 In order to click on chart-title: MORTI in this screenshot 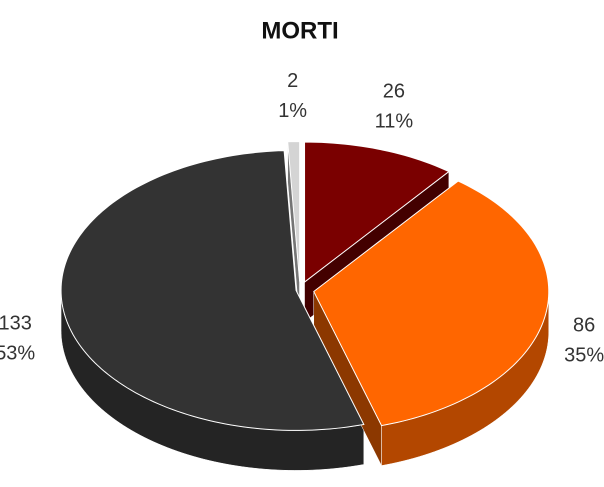, I will do `click(299, 30)`.